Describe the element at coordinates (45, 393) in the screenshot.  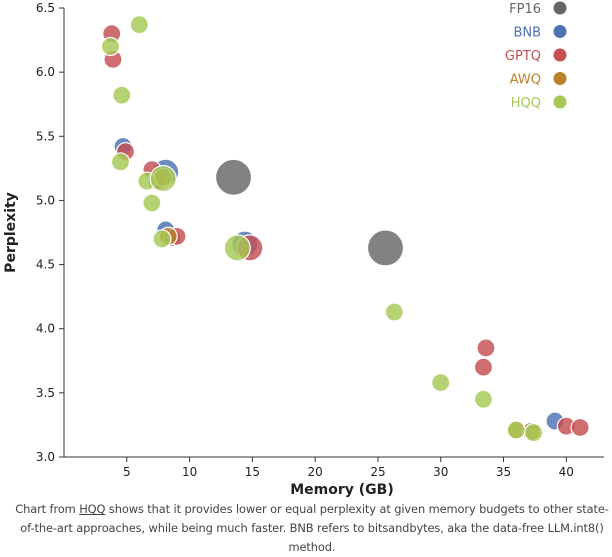
I see `y-tick-label: 3.5` at that location.